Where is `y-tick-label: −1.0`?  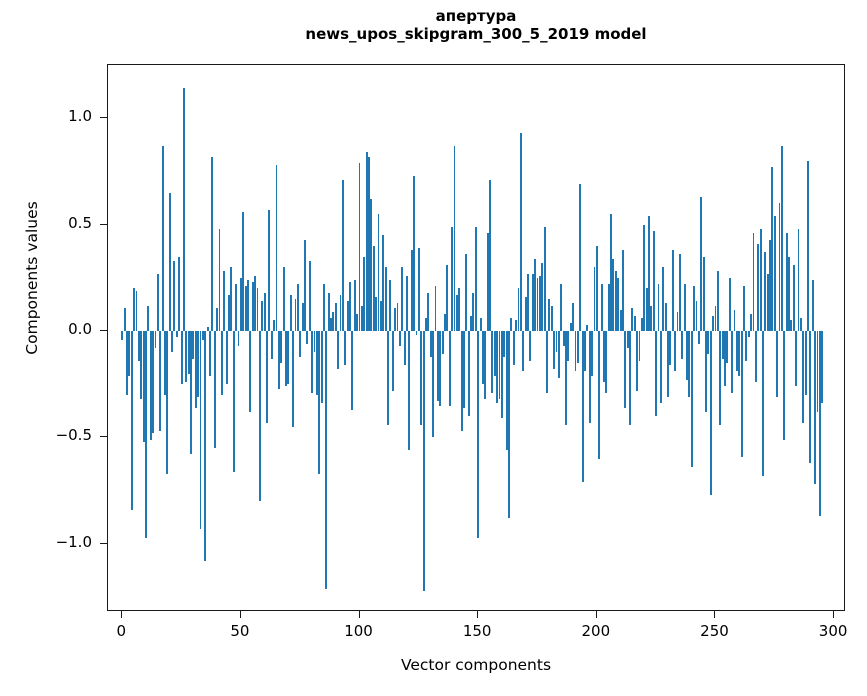
y-tick-label: −1.0 is located at coordinates (73, 541).